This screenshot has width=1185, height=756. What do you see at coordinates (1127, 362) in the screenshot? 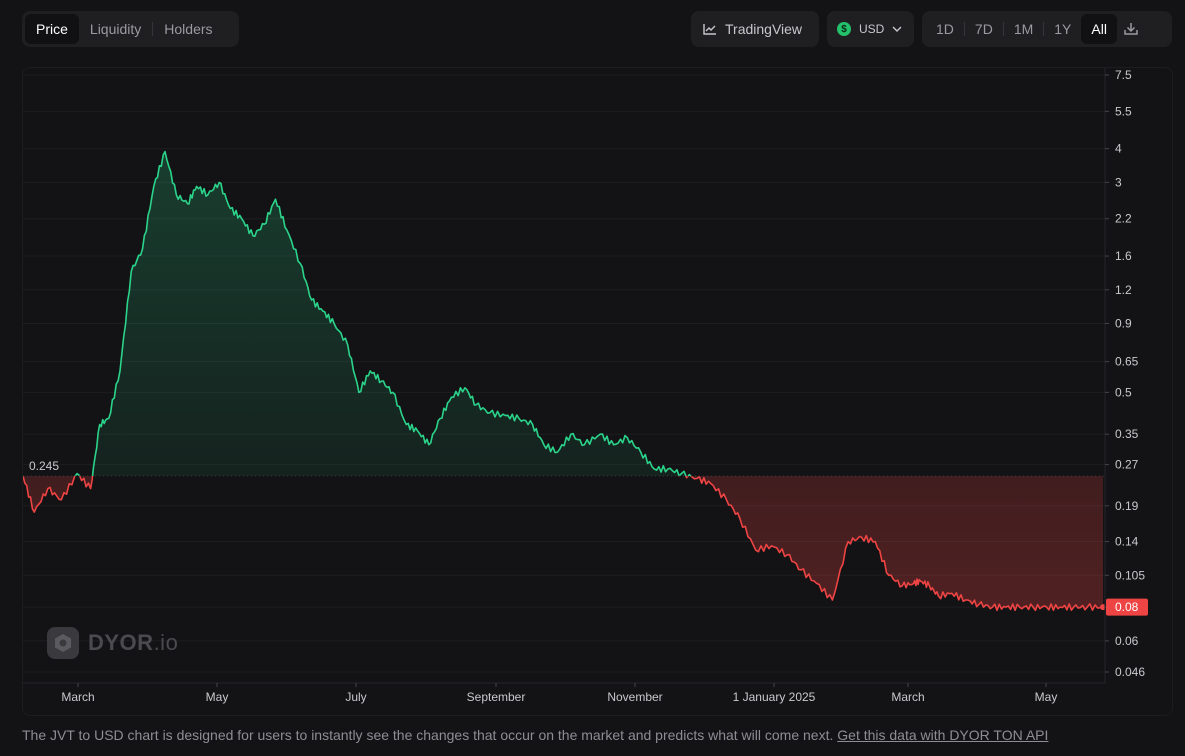
I see `y-tick-label: 0.65` at bounding box center [1127, 362].